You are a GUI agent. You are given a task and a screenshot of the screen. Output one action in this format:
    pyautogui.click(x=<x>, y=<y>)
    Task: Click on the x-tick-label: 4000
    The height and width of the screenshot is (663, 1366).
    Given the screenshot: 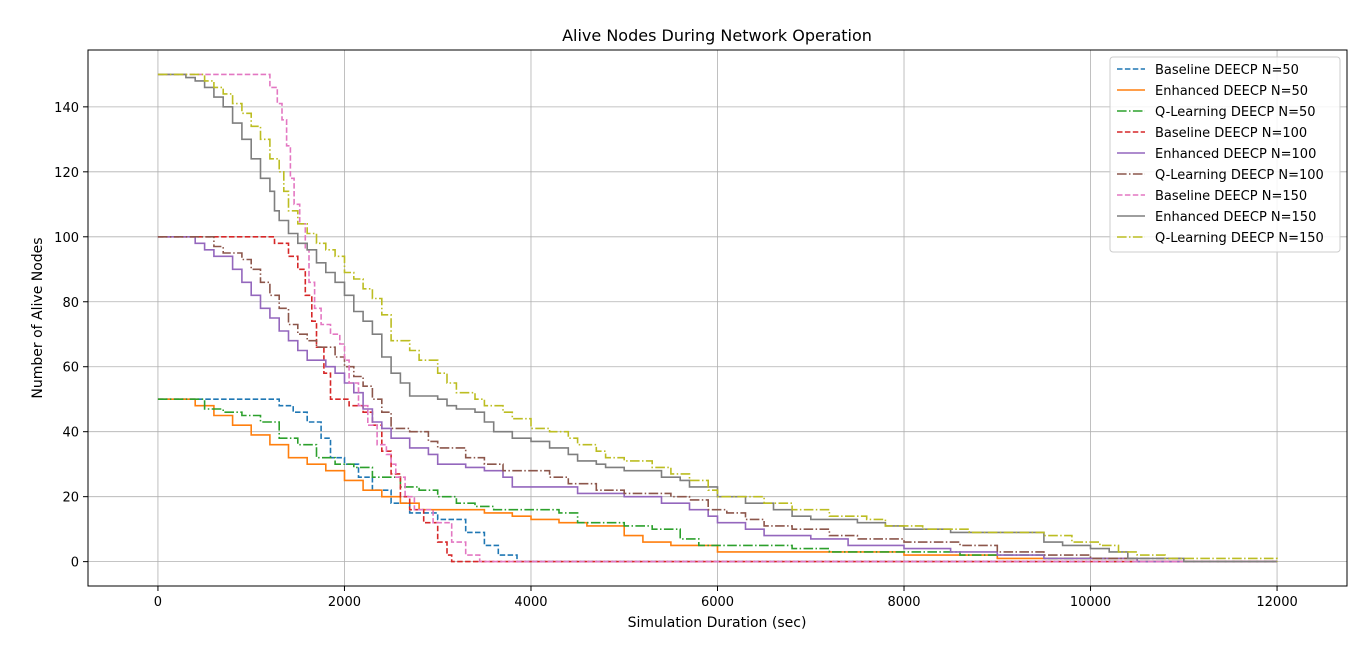 What is the action you would take?
    pyautogui.click(x=530, y=602)
    